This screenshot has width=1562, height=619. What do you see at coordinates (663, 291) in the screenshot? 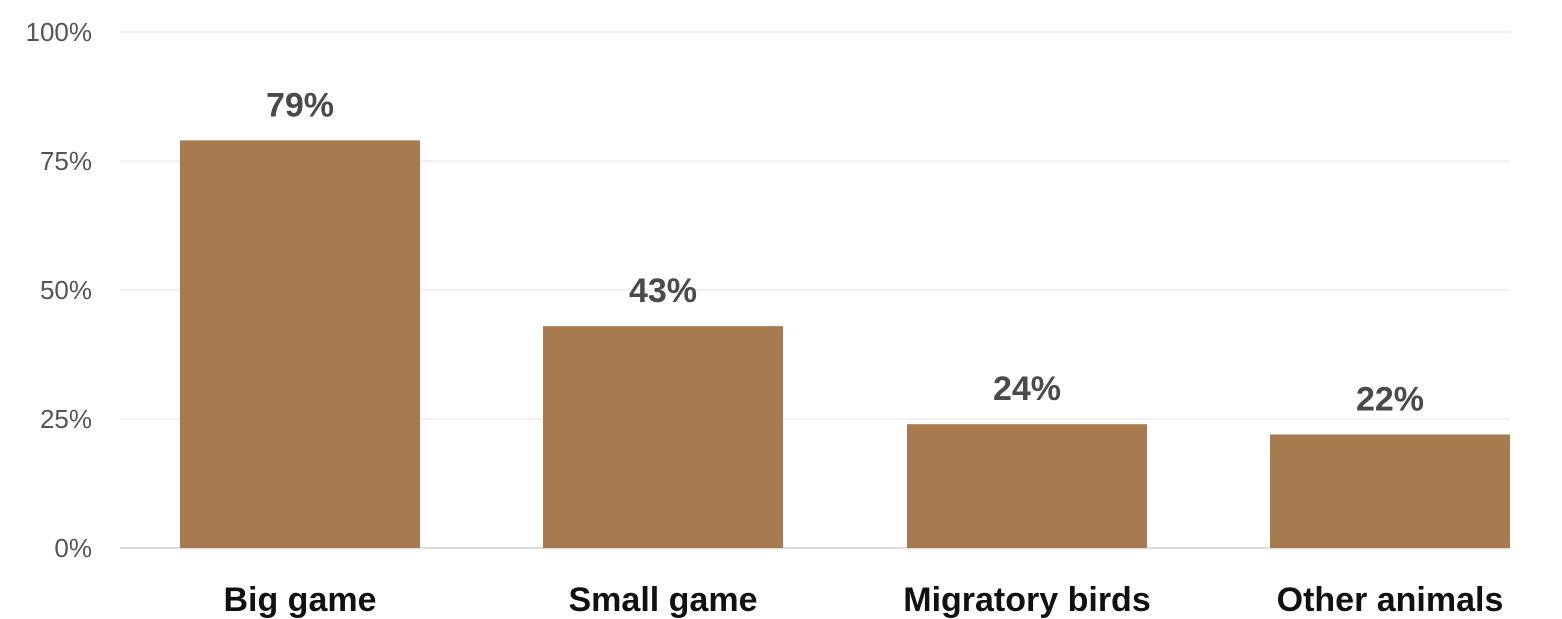
I see `data-label: 43%` at bounding box center [663, 291].